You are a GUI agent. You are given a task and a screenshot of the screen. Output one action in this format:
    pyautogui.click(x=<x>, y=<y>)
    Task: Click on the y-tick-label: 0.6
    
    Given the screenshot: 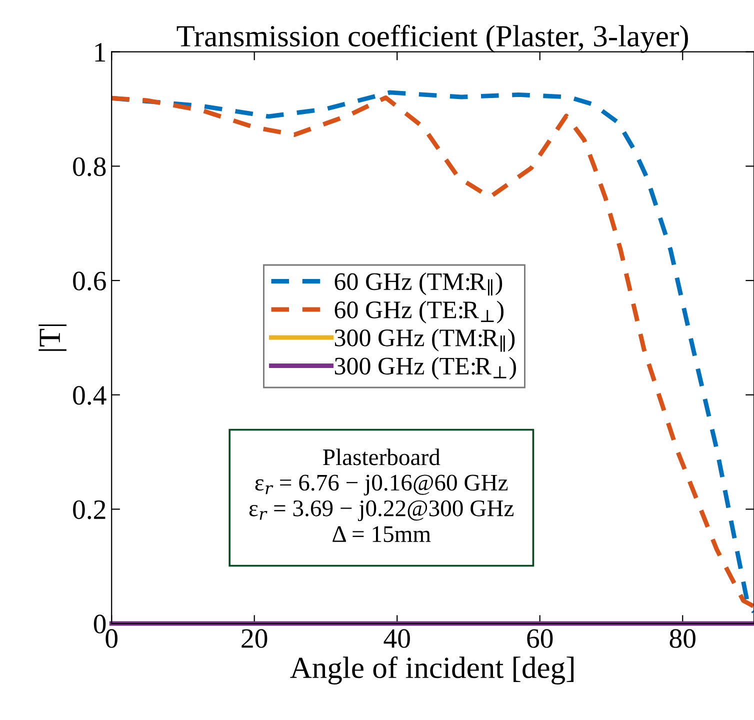 What is the action you would take?
    pyautogui.click(x=89, y=281)
    